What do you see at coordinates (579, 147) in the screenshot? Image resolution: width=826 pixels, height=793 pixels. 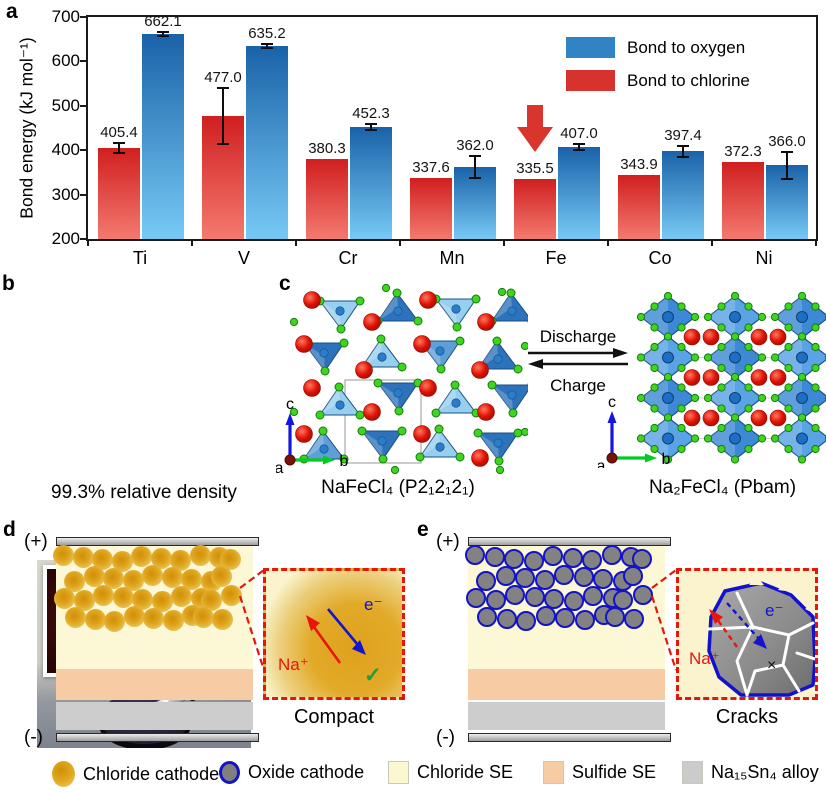 I see `error-bar-oxygen-Fe` at bounding box center [579, 147].